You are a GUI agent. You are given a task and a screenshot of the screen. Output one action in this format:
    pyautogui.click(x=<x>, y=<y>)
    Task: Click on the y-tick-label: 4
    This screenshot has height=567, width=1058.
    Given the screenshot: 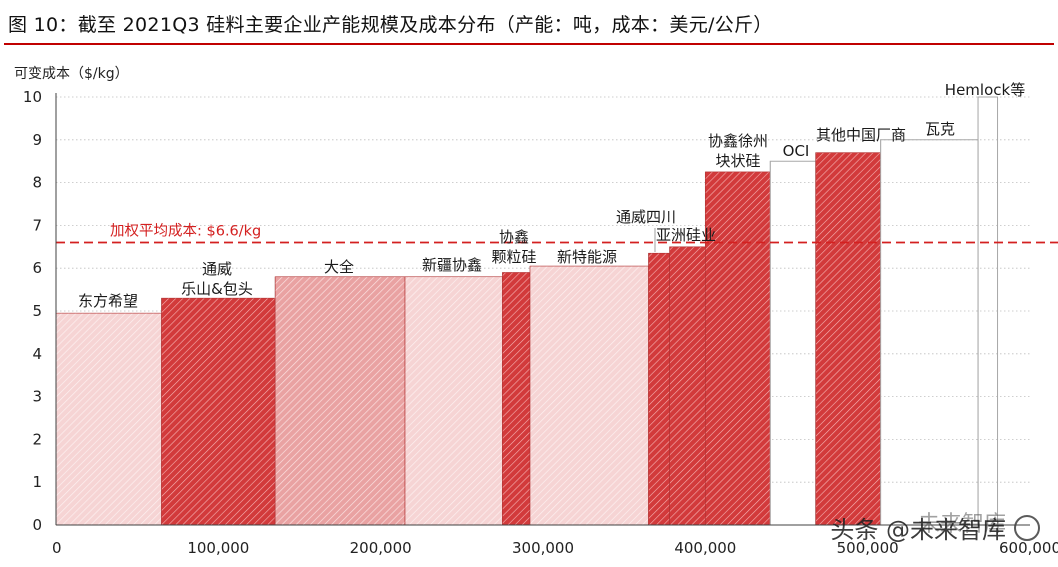 What is the action you would take?
    pyautogui.click(x=37, y=354)
    